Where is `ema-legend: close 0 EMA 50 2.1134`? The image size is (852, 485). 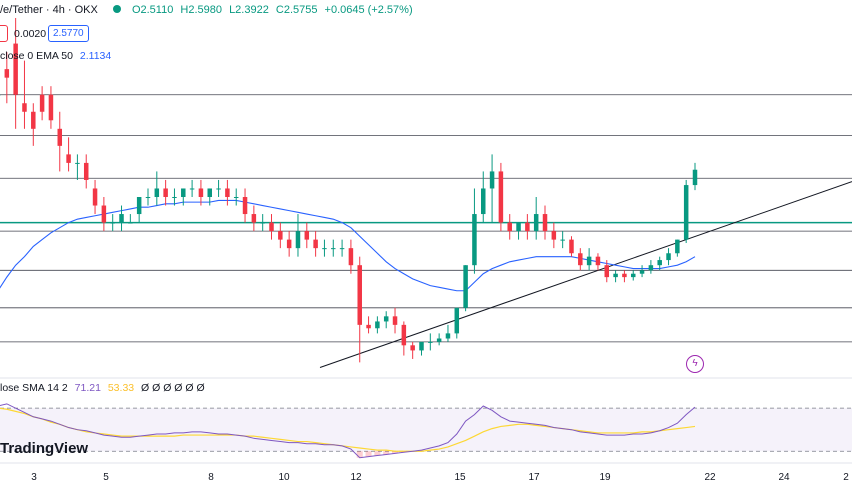 ema-legend: close 0 EMA 50 2.1134 is located at coordinates (55, 56).